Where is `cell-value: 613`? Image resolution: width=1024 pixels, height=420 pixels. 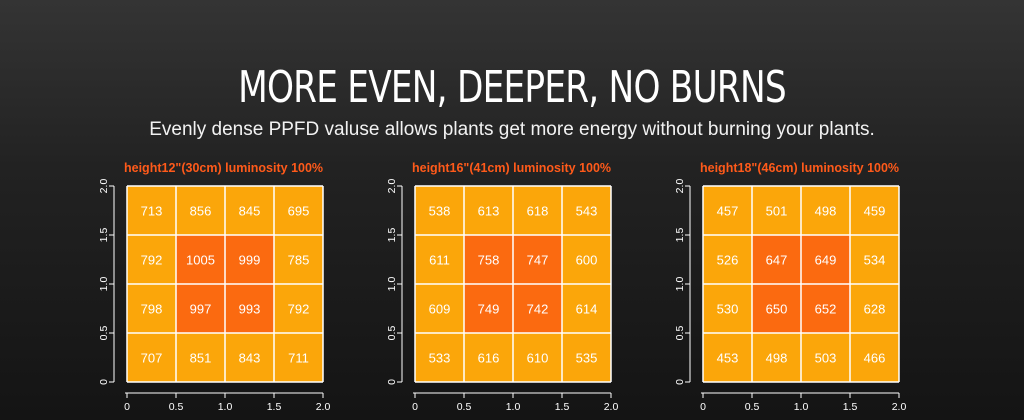
cell-value: 613 is located at coordinates (489, 211).